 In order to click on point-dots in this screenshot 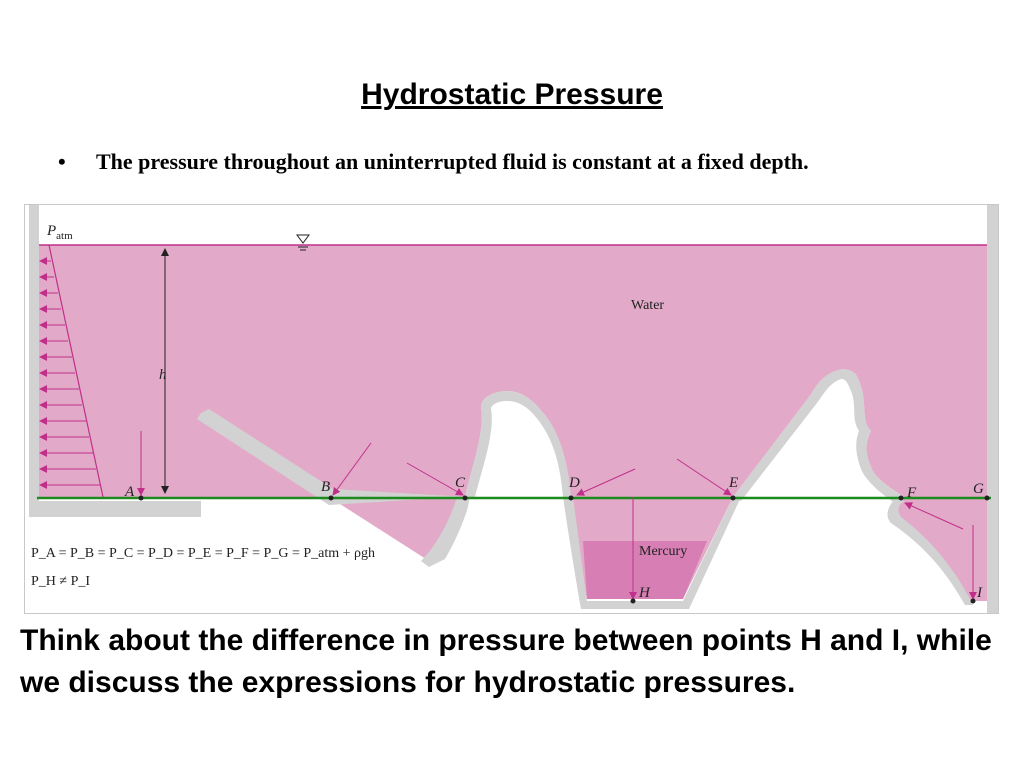, I will do `click(564, 549)`.